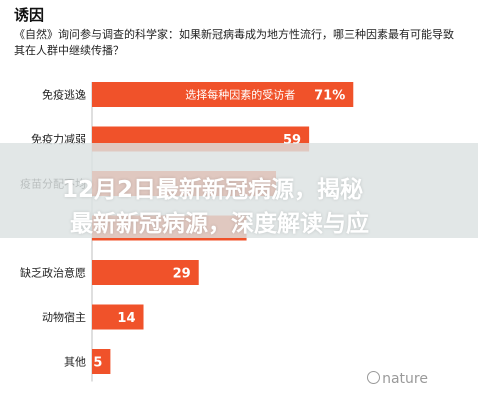 The height and width of the screenshot is (400, 478). What do you see at coordinates (182, 274) in the screenshot?
I see `value-label-4: 29` at bounding box center [182, 274].